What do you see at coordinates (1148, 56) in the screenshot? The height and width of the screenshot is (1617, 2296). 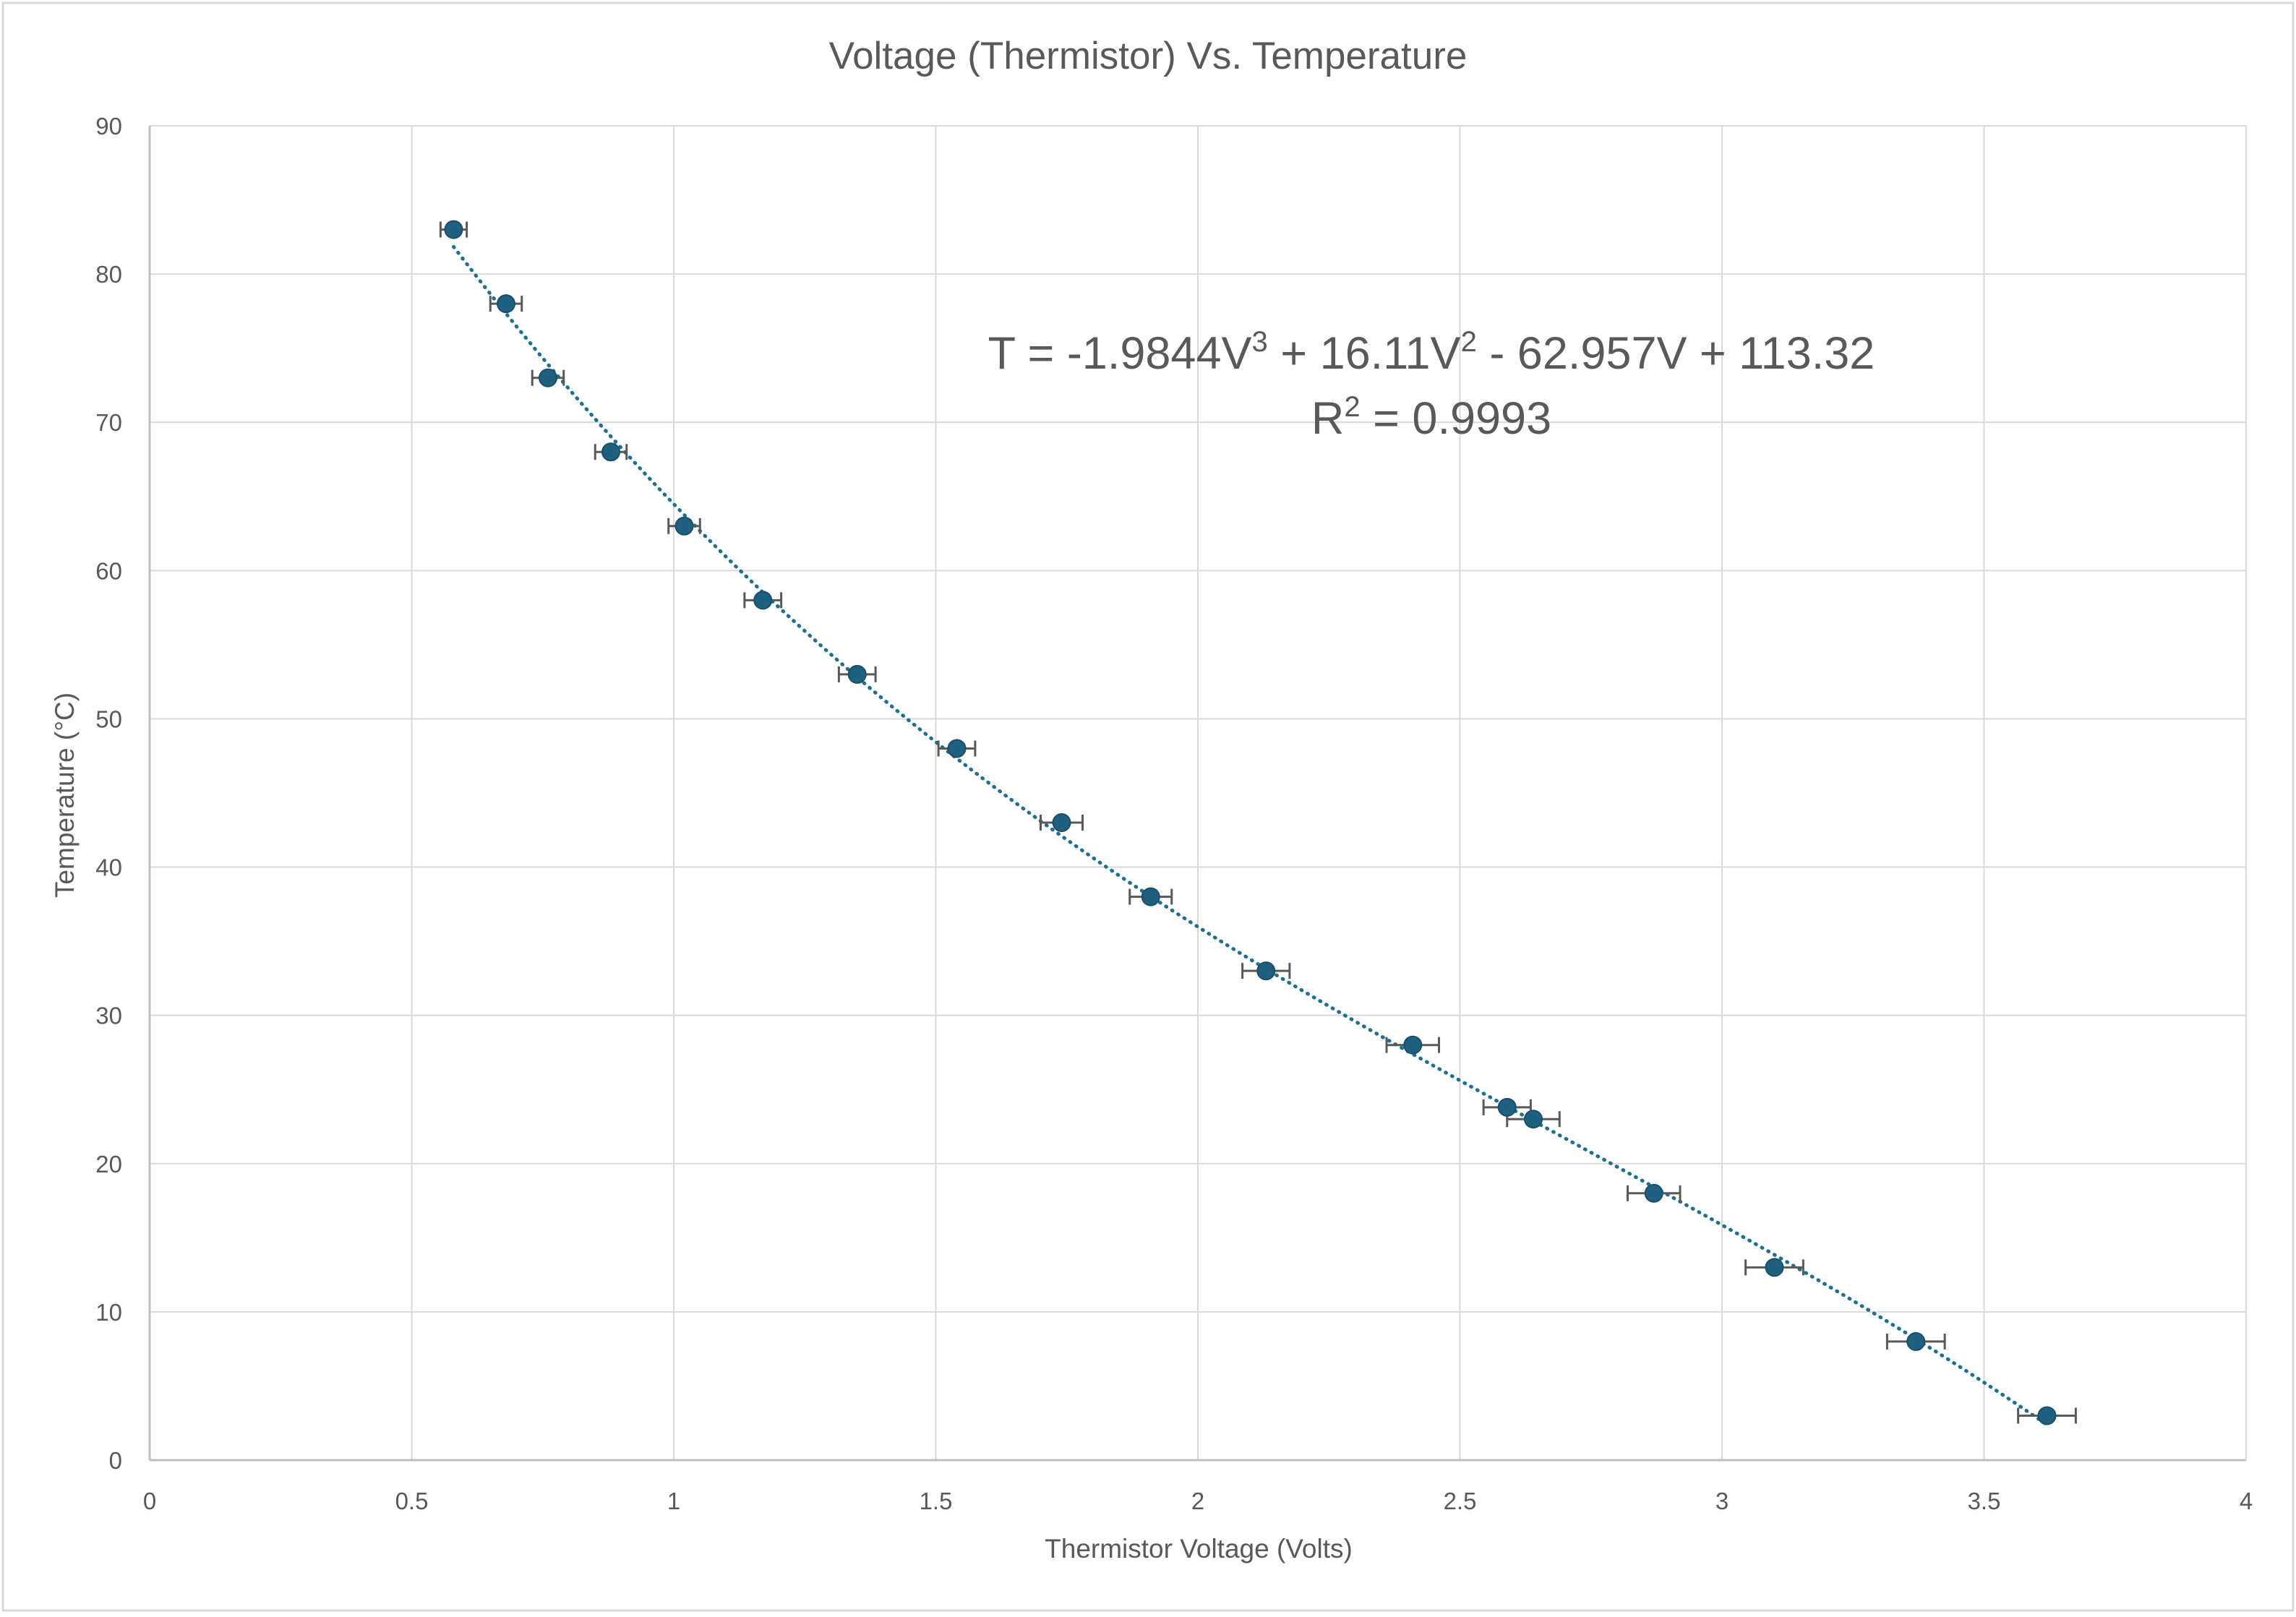 I see `chart-title: Voltage (Thermistor) Vs. Temperature` at bounding box center [1148, 56].